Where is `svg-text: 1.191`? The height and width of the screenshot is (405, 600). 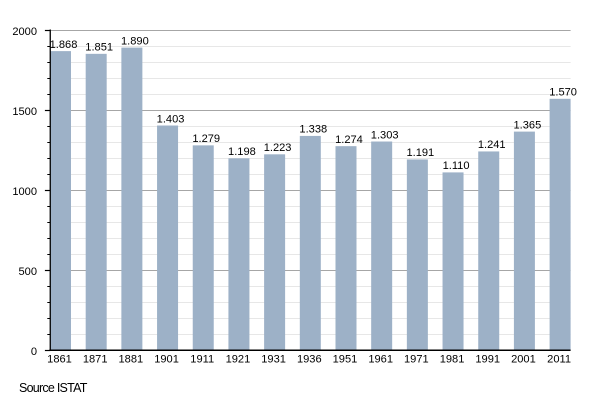
svg-text: 1.191 is located at coordinates (420, 153).